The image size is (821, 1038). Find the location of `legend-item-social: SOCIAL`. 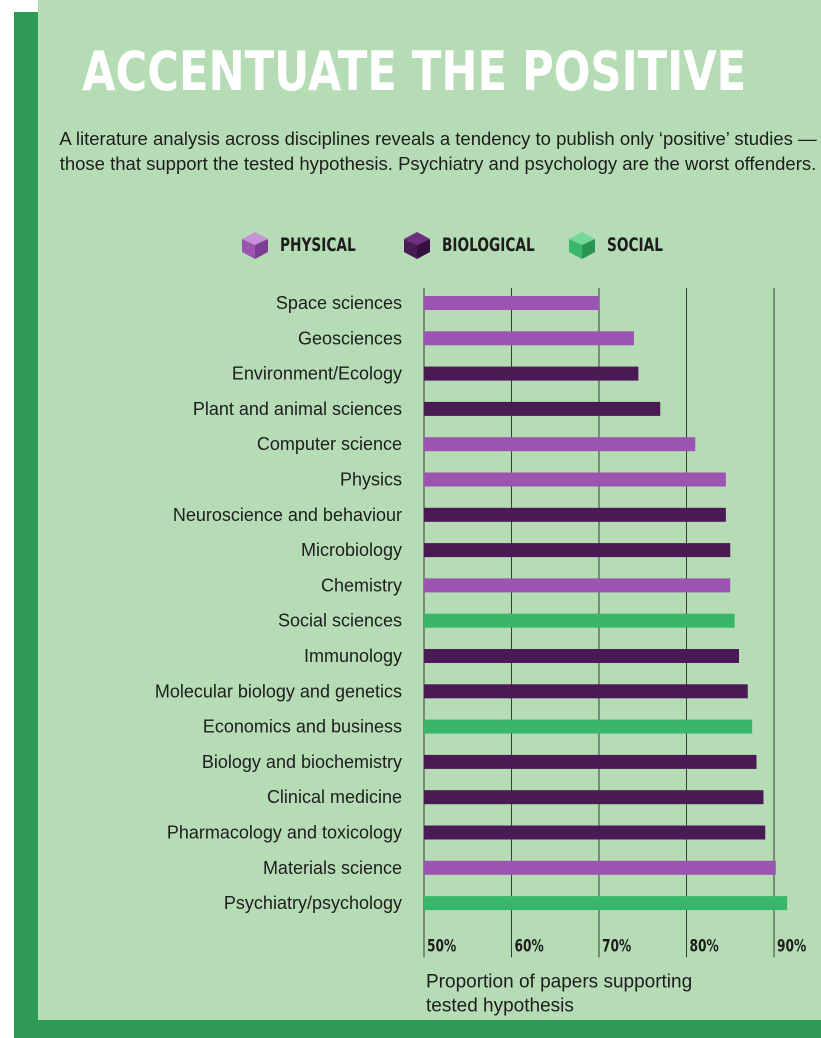

legend-item-social: SOCIAL is located at coordinates (626, 245).